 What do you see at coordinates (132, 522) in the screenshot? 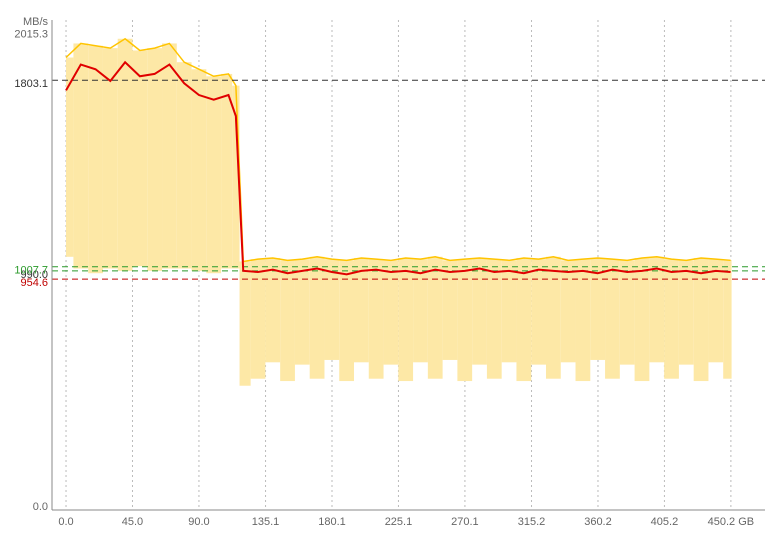
I see `x-tick-label: 45.0` at bounding box center [132, 522].